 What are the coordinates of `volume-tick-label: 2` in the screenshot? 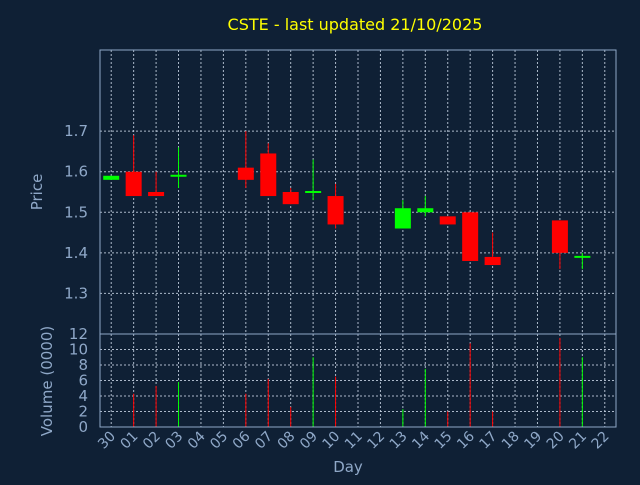 It's located at (83, 412).